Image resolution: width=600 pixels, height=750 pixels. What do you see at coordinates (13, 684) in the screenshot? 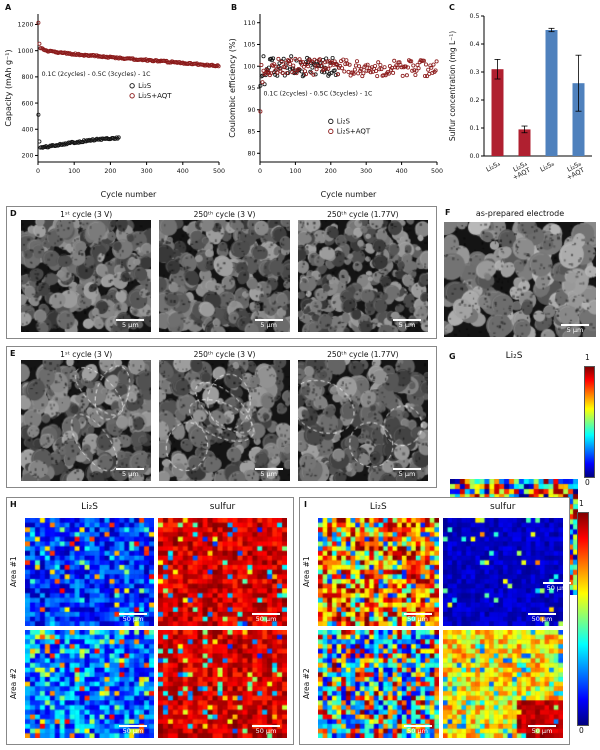
I see `panel-h-row-area2: Area #2` at bounding box center [13, 684].